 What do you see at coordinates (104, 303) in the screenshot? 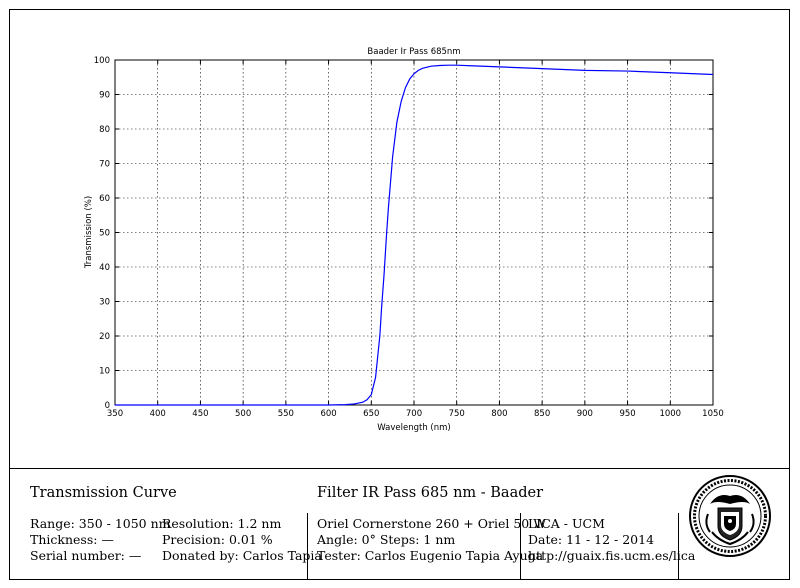
I see `y-tick-label: 30` at bounding box center [104, 303].